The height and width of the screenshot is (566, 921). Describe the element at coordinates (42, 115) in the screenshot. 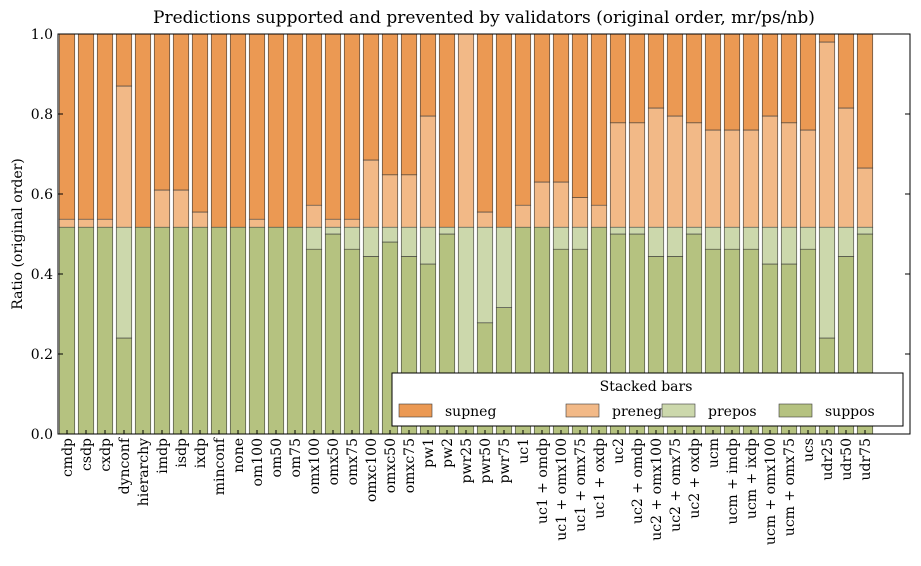

I see `y-tick-label: 0.8` at that location.